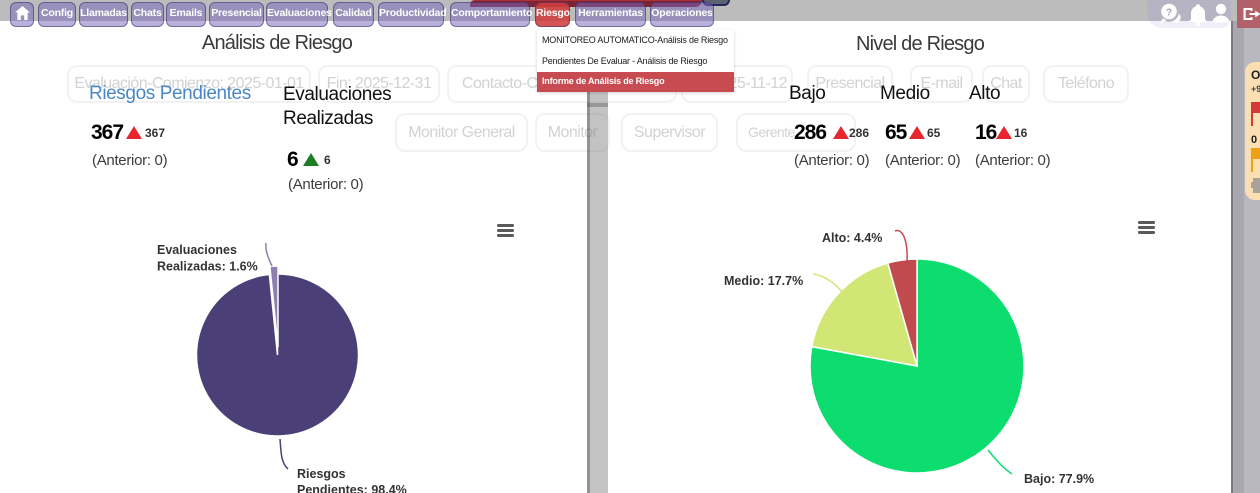  Describe the element at coordinates (321, 474) in the screenshot. I see `svg-text: Riesgos` at that location.